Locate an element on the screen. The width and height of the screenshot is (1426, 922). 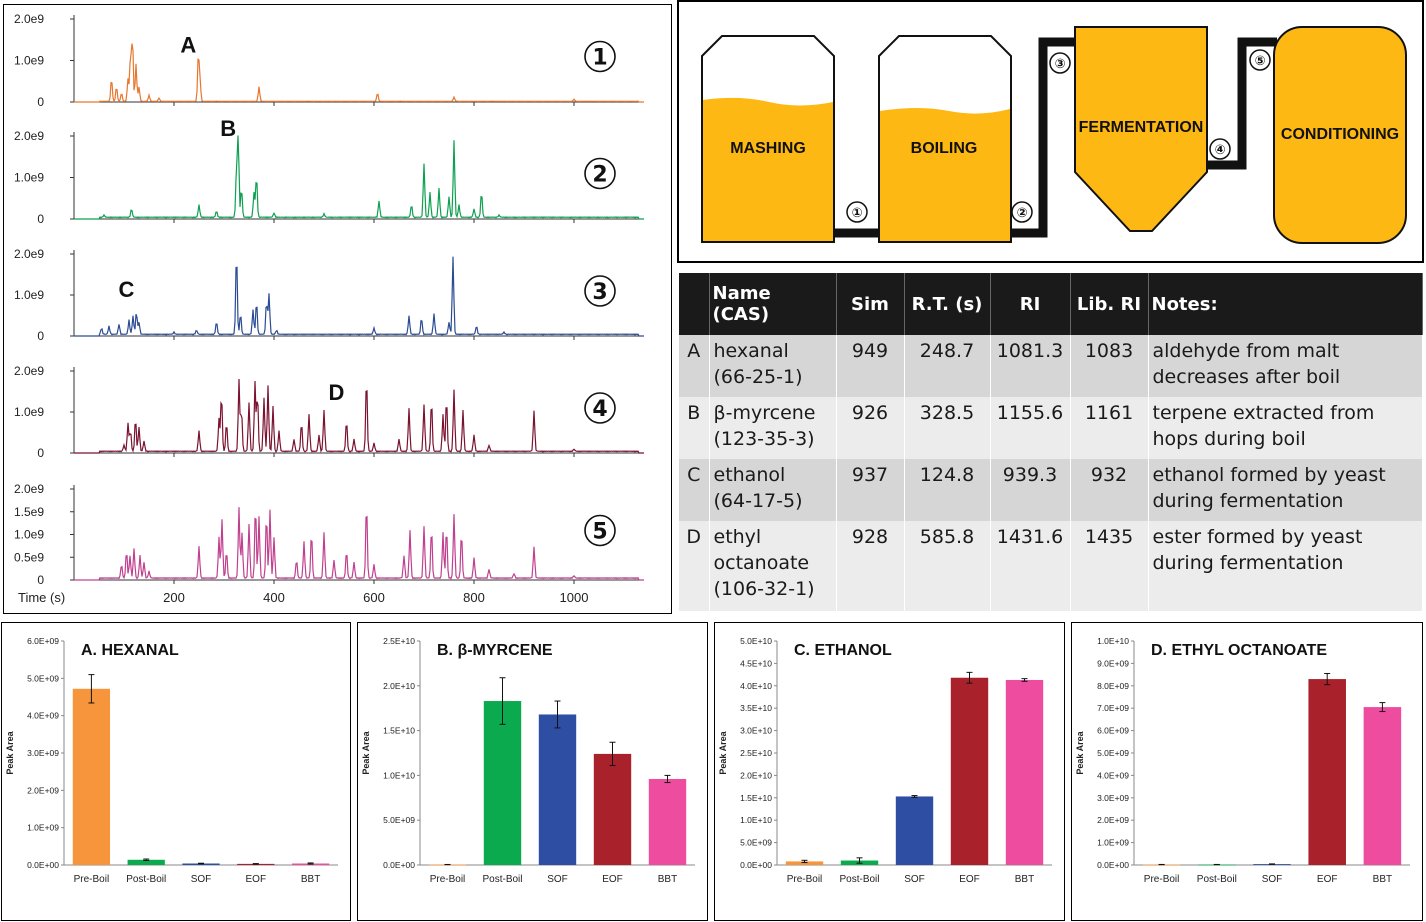
x-tick-label: 400 is located at coordinates (274, 597).